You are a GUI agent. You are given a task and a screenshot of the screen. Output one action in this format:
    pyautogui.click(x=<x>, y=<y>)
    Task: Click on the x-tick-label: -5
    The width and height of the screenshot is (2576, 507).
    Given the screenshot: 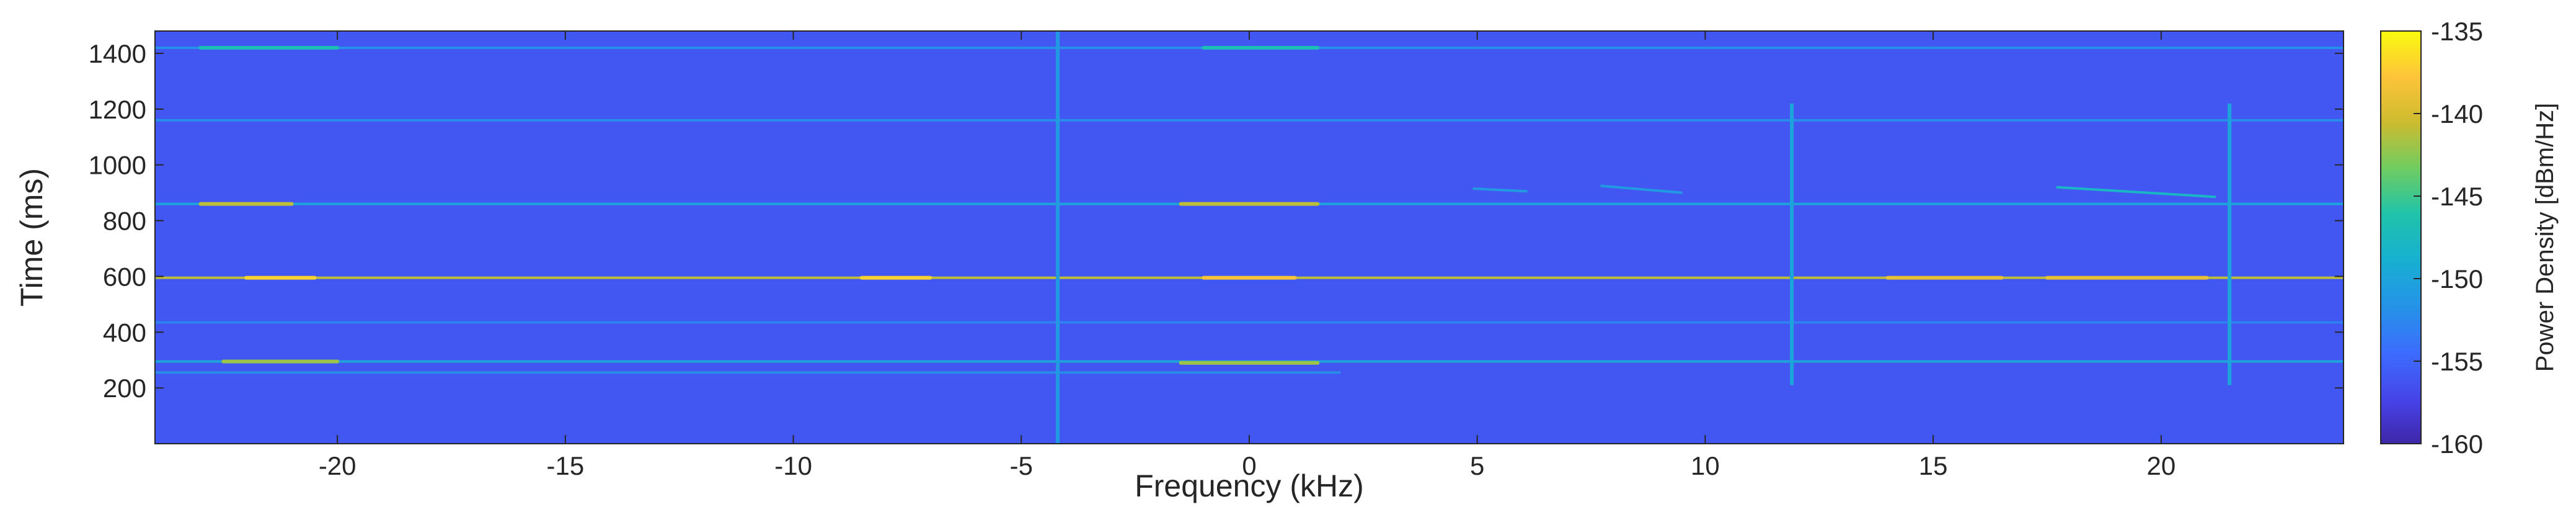 What is the action you would take?
    pyautogui.click(x=1021, y=465)
    